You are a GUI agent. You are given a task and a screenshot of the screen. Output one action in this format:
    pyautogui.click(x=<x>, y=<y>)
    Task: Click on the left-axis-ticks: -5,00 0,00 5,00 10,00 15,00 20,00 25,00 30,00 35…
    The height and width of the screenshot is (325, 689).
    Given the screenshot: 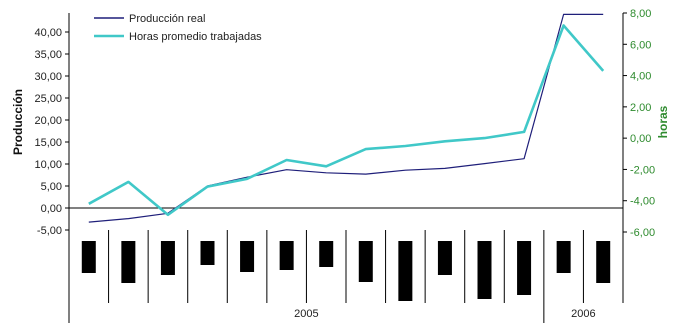 What is the action you would take?
    pyautogui.click(x=51, y=132)
    